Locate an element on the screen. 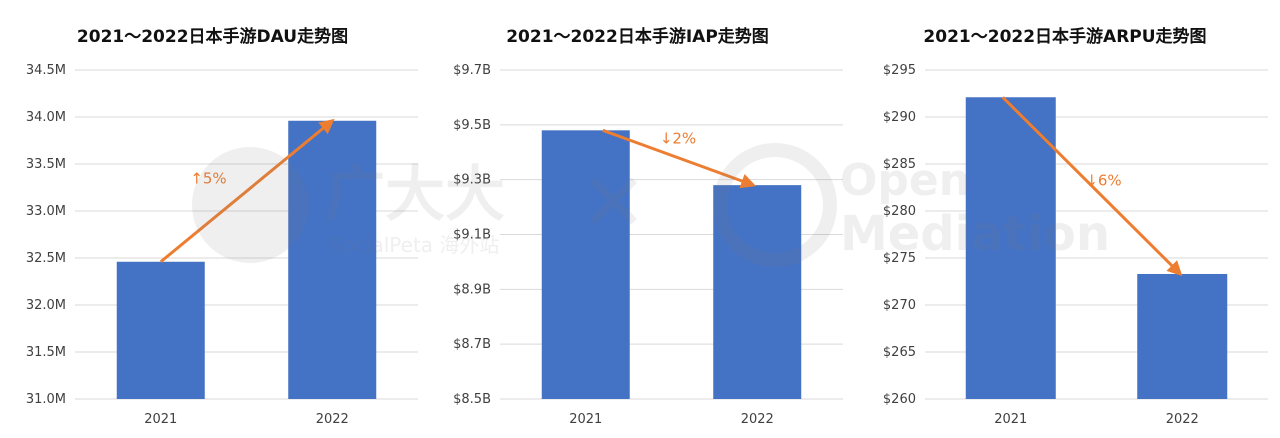 The height and width of the screenshot is (438, 1280). y-tick-label: $9.7B is located at coordinates (472, 70).